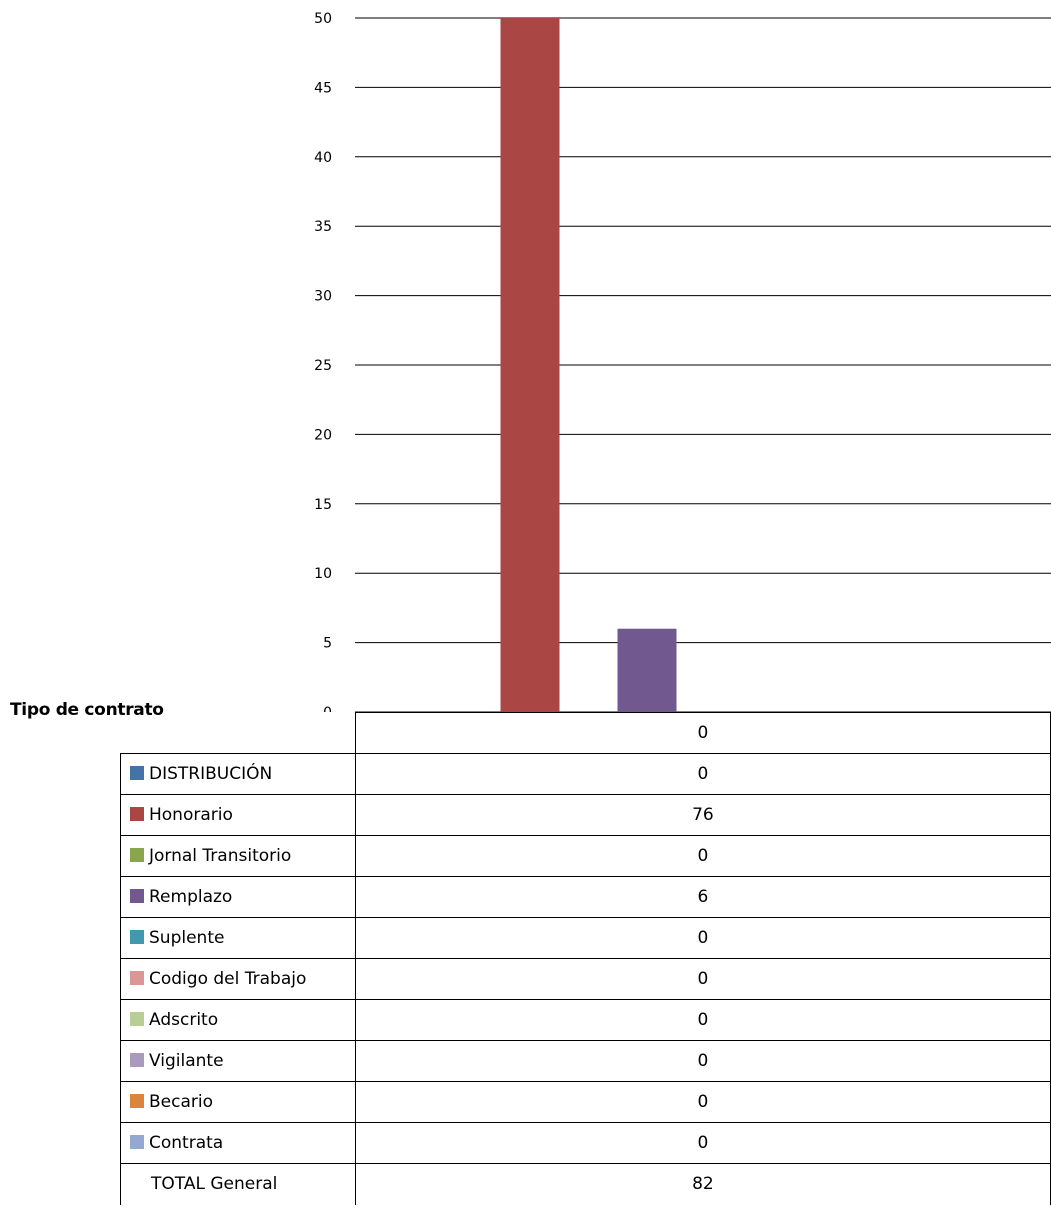 Image resolution: width=1051 pixels, height=1210 pixels. What do you see at coordinates (323, 574) in the screenshot?
I see `y-tick-label: 10` at bounding box center [323, 574].